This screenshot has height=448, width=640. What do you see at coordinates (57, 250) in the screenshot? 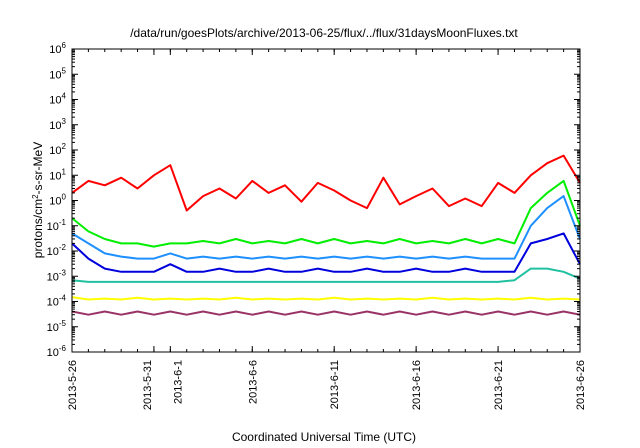
I see `y-tick-label: 10⁻²` at bounding box center [57, 250].